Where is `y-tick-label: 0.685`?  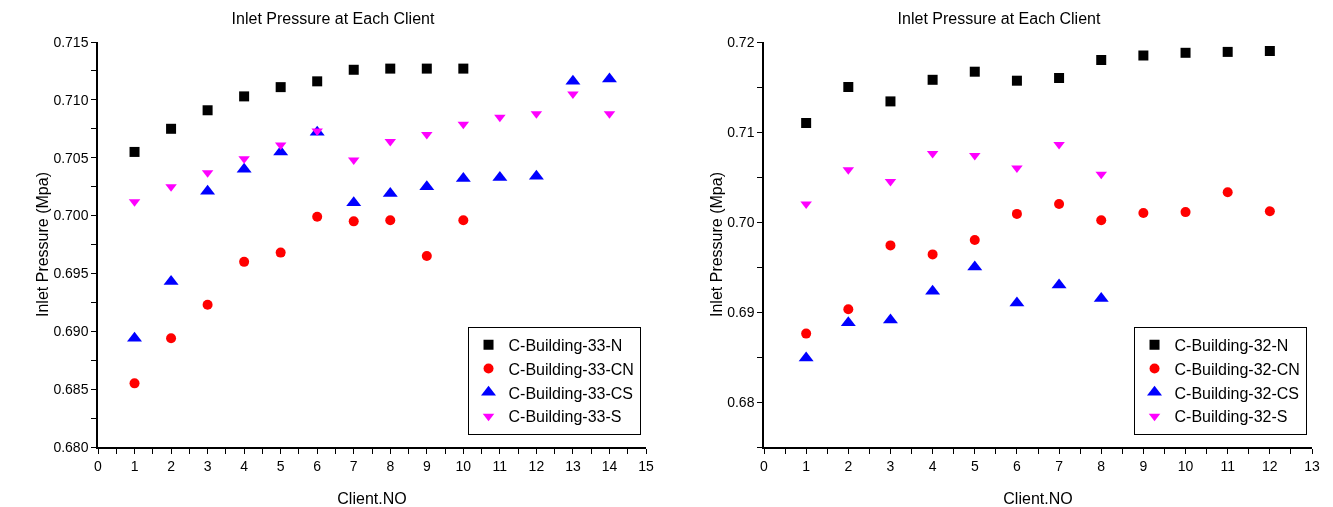 y-tick-label: 0.685 is located at coordinates (71, 389).